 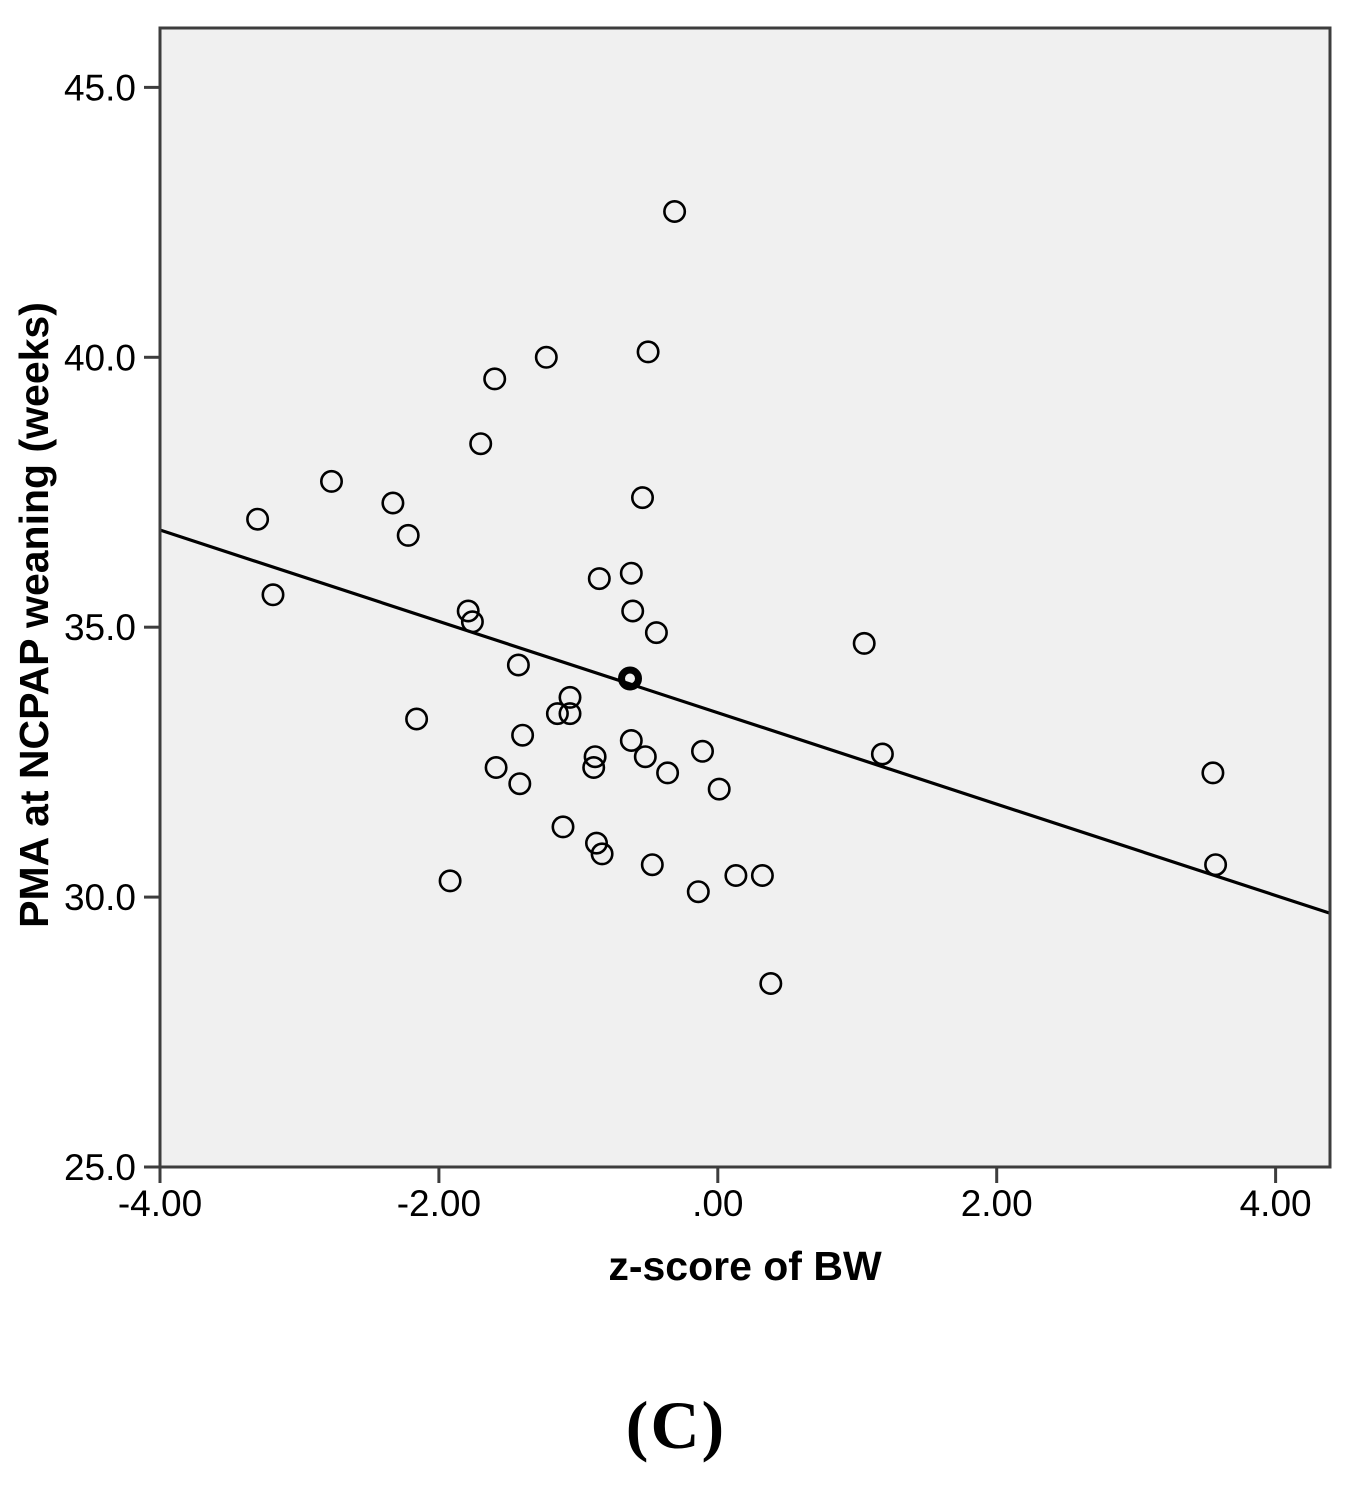 I want to click on x-tick-label: 2.00, so click(x=997, y=1203).